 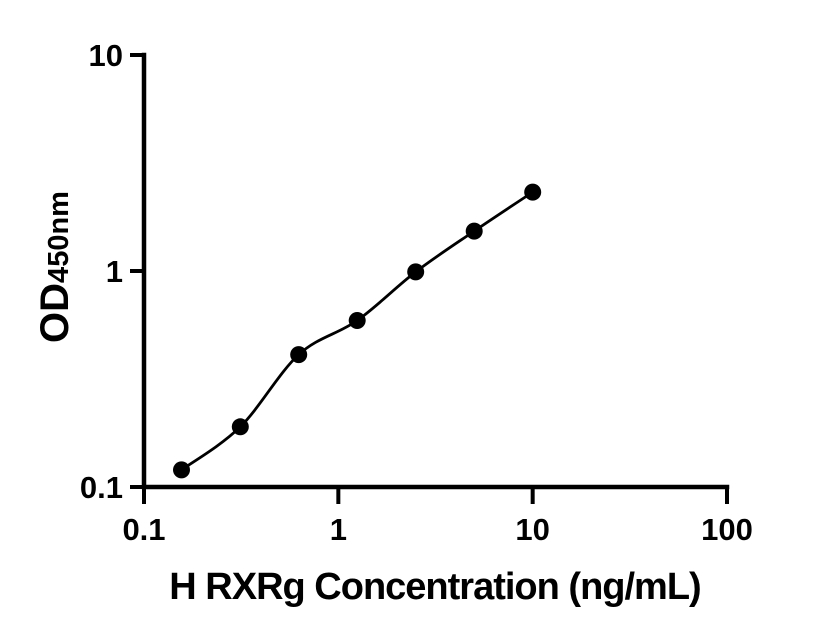 I want to click on x-tick-label: 1, so click(x=338, y=529).